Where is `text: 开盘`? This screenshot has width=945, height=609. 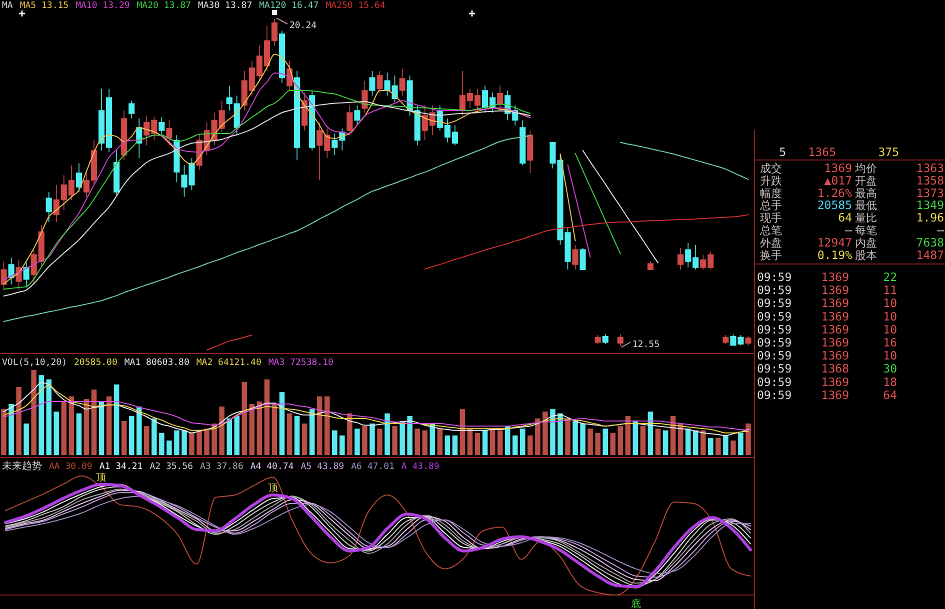
text: 开盘 is located at coordinates (866, 181).